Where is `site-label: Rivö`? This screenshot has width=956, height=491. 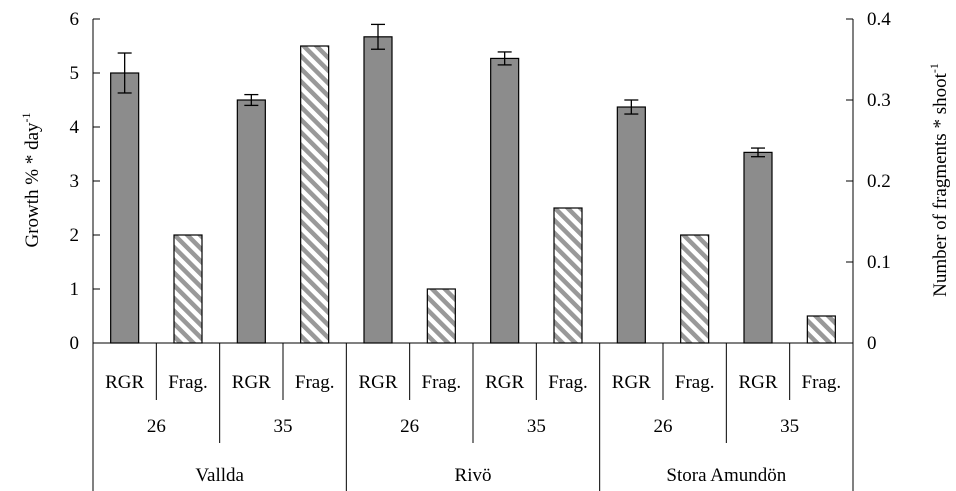 site-label: Rivö is located at coordinates (473, 475).